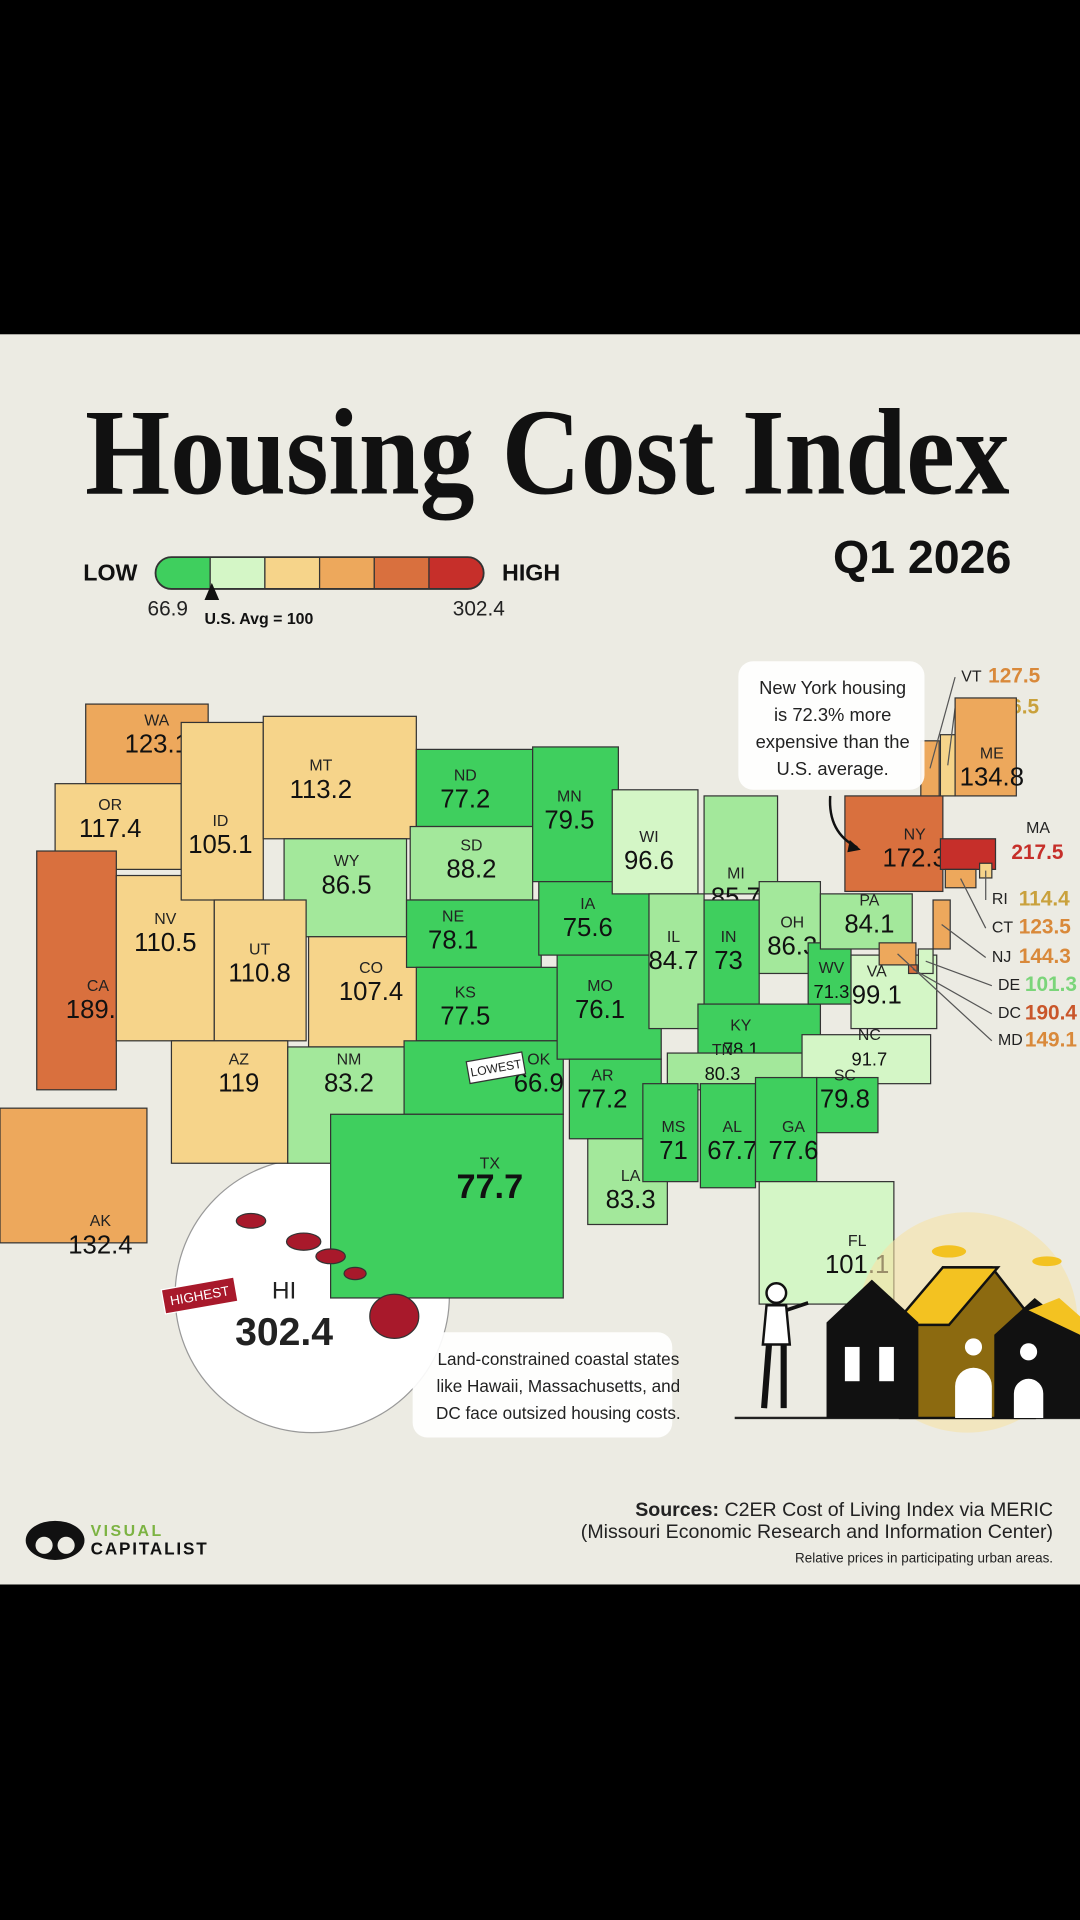  What do you see at coordinates (1000, 899) in the screenshot?
I see `state-abbr: RI` at bounding box center [1000, 899].